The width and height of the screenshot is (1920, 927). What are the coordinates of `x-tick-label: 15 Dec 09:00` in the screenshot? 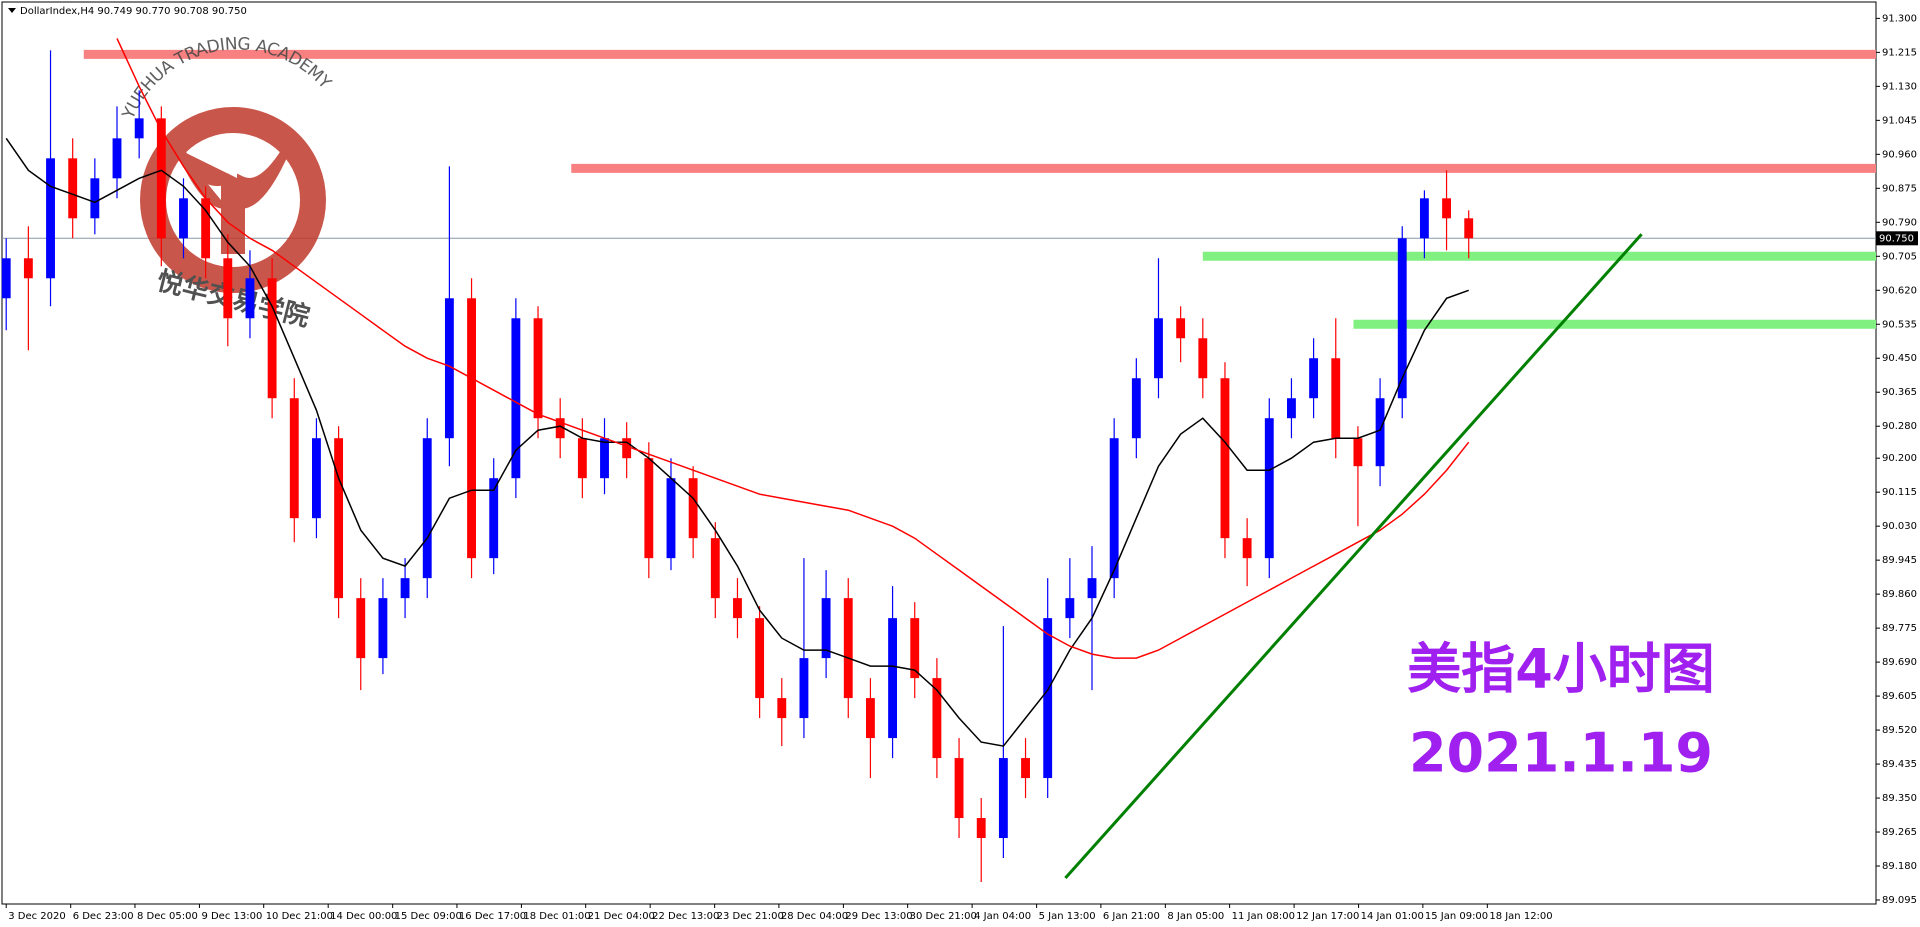 It's located at (428, 916).